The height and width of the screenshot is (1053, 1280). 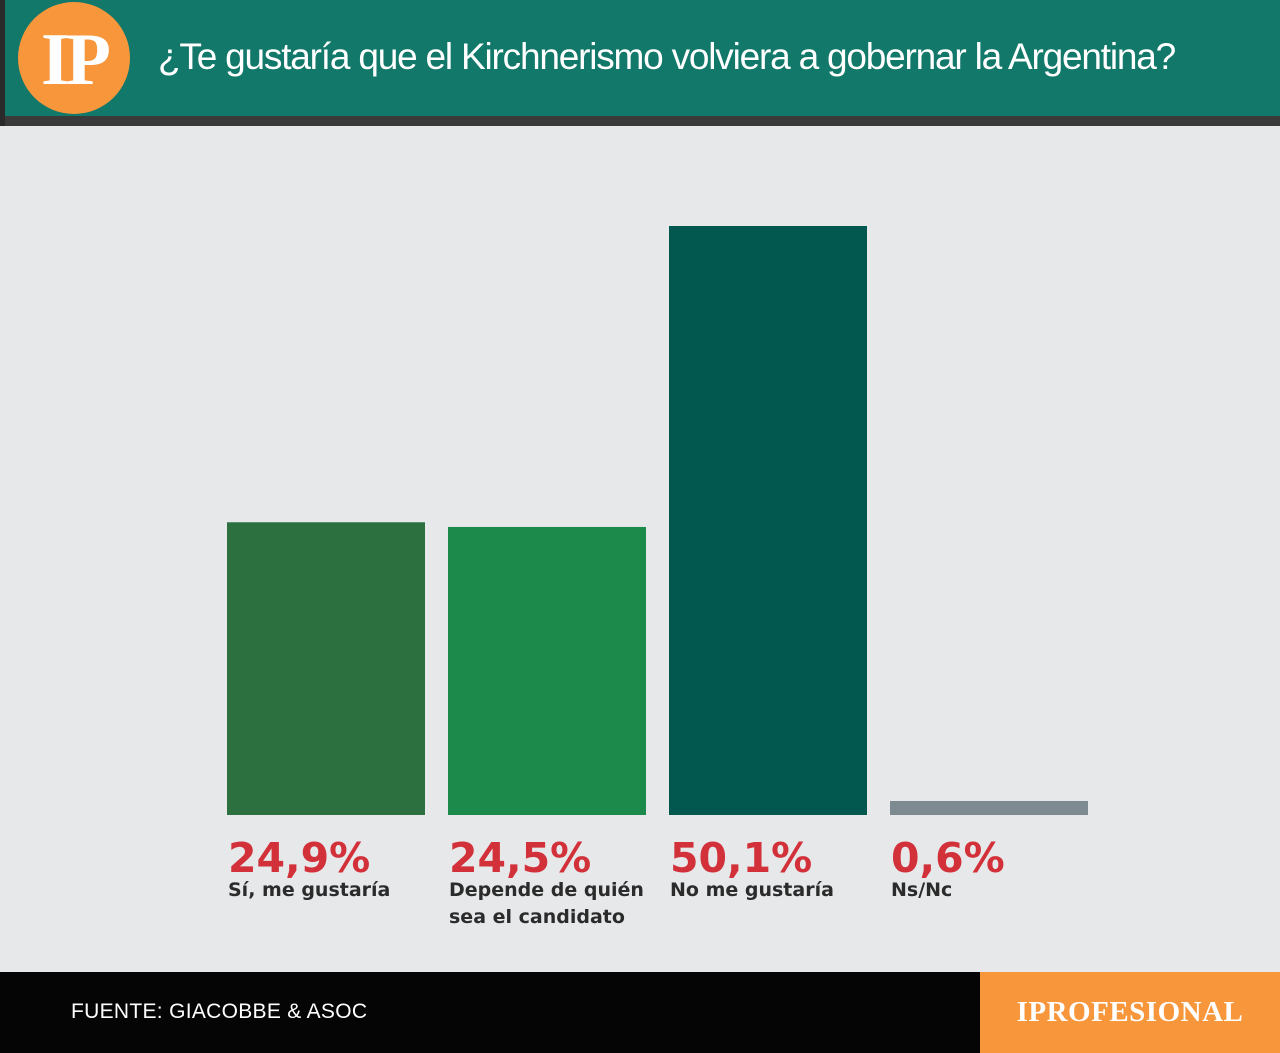 I want to click on category-label-2: Depende de quién, so click(x=546, y=890).